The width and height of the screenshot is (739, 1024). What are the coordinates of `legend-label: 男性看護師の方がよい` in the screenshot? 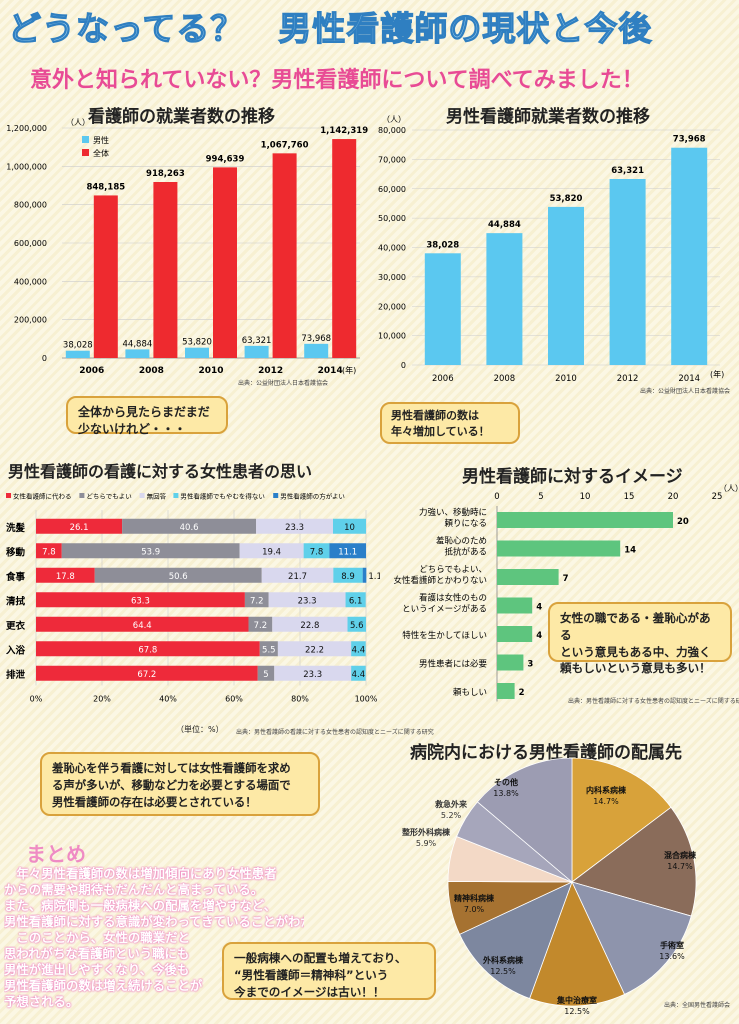 It's located at (312, 496).